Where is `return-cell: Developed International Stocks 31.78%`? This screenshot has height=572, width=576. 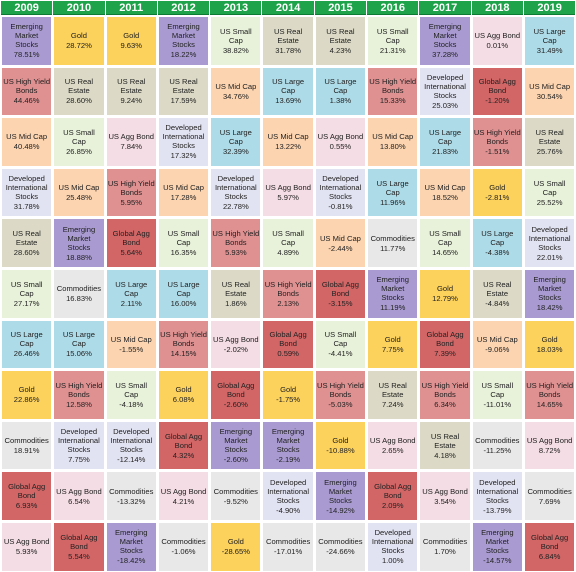 return-cell: Developed International Stocks 31.78% is located at coordinates (27, 192).